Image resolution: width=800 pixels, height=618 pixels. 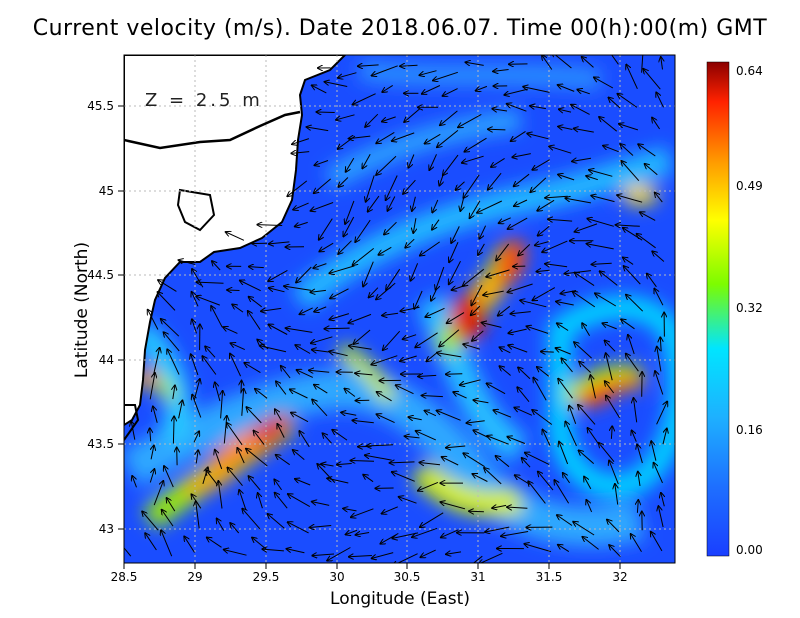 What do you see at coordinates (749, 550) in the screenshot?
I see `colorbar-tick-label: 0.00` at bounding box center [749, 550].